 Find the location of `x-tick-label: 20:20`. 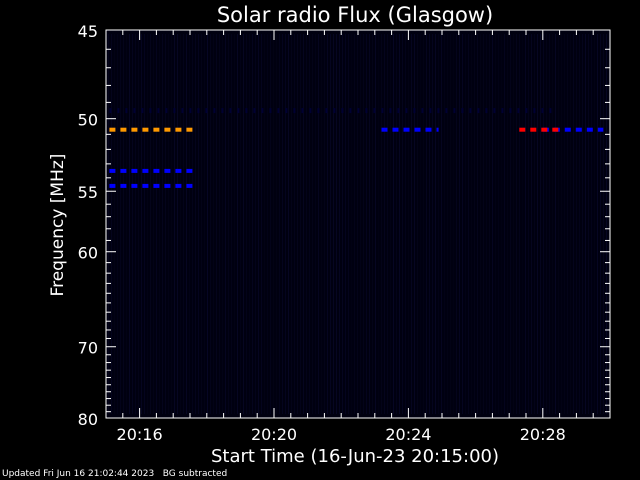

x-tick-label: 20:20 is located at coordinates (274, 434).